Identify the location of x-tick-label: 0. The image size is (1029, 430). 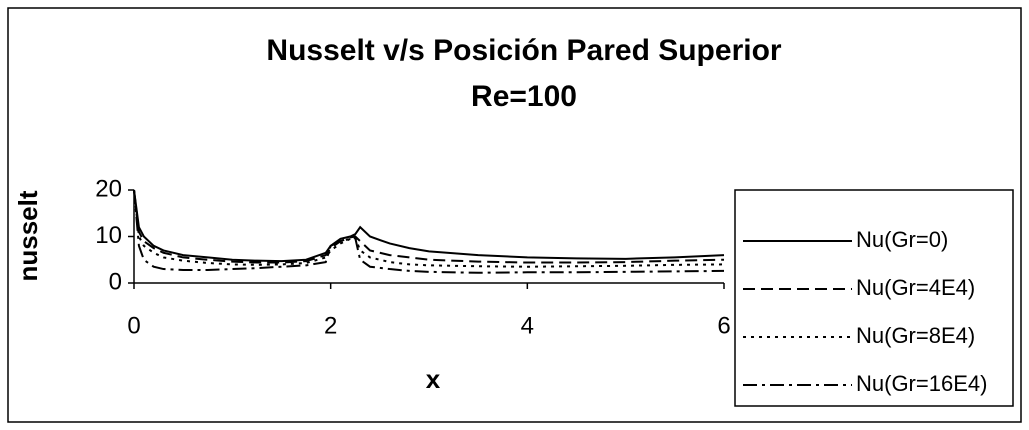
(133, 325).